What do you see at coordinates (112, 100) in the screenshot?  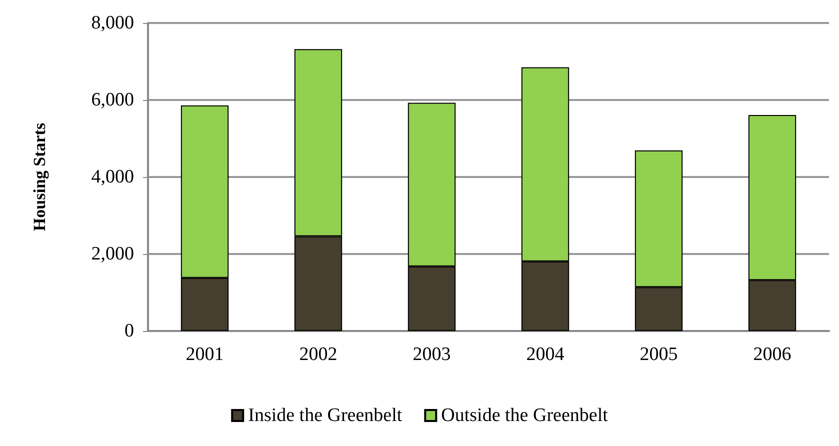 I see `y-tick-label: 6,000` at bounding box center [112, 100].